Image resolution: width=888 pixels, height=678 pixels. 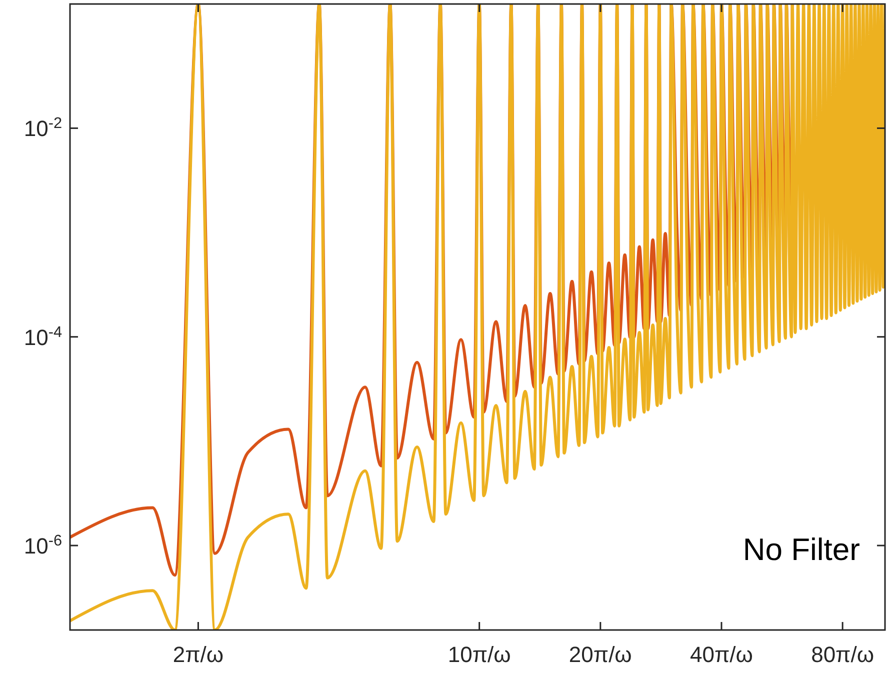 I want to click on x-tick-label: 2π/ω, so click(x=198, y=654).